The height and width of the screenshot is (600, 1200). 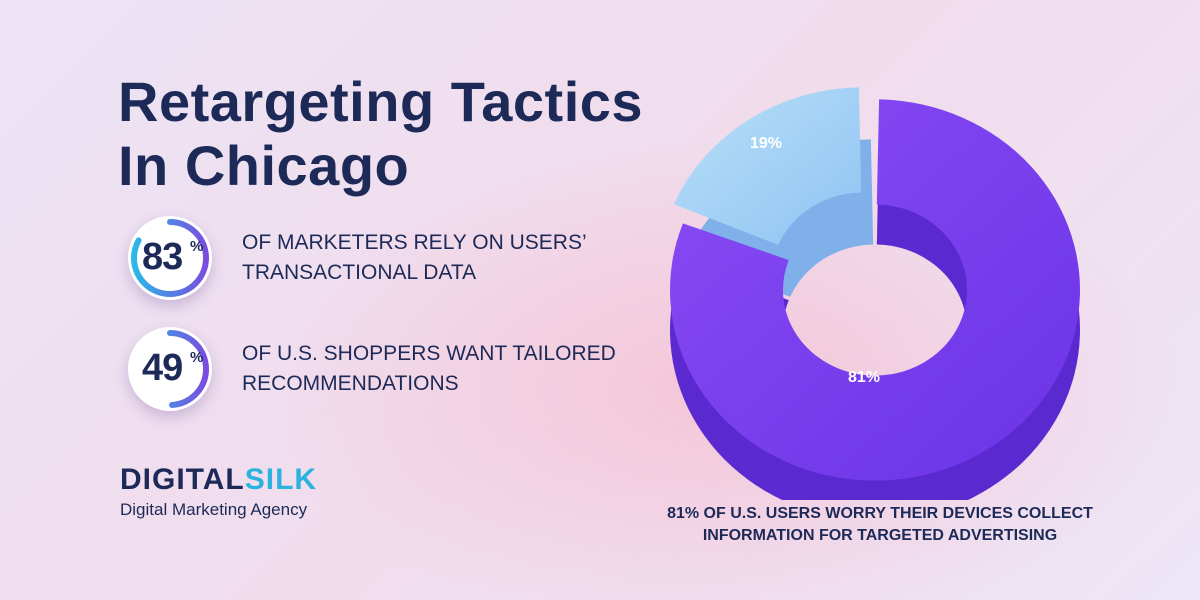 I want to click on stat-ring: 49 %, so click(x=170, y=369).